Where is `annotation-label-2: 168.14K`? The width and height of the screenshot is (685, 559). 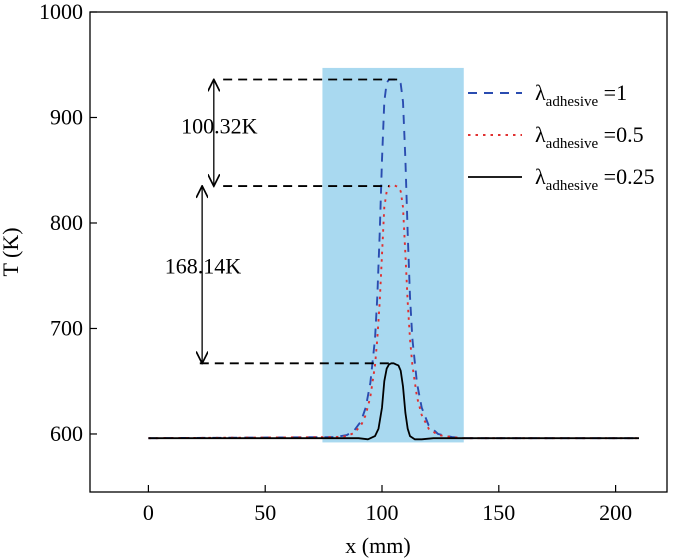
annotation-label-2: 168.14K is located at coordinates (203, 266).